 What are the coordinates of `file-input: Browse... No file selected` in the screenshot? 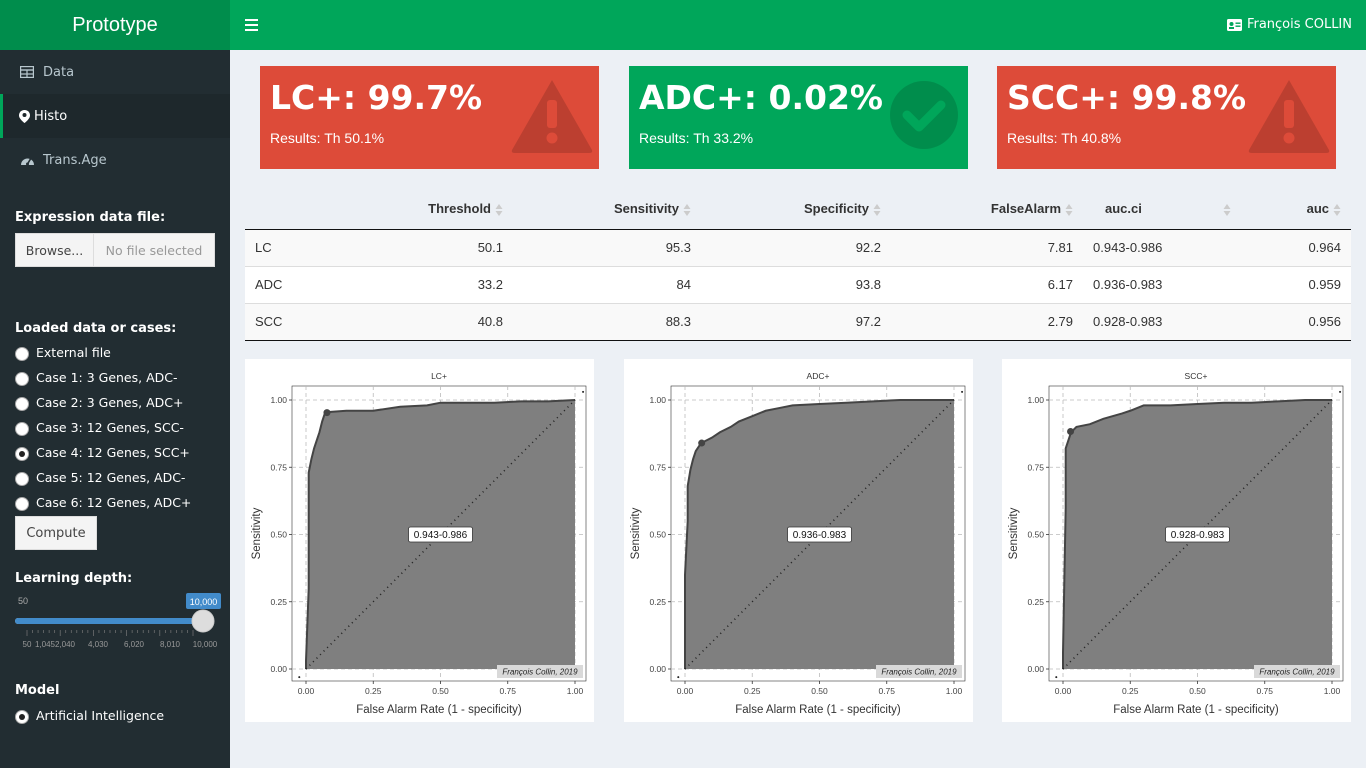 It's located at (115, 250).